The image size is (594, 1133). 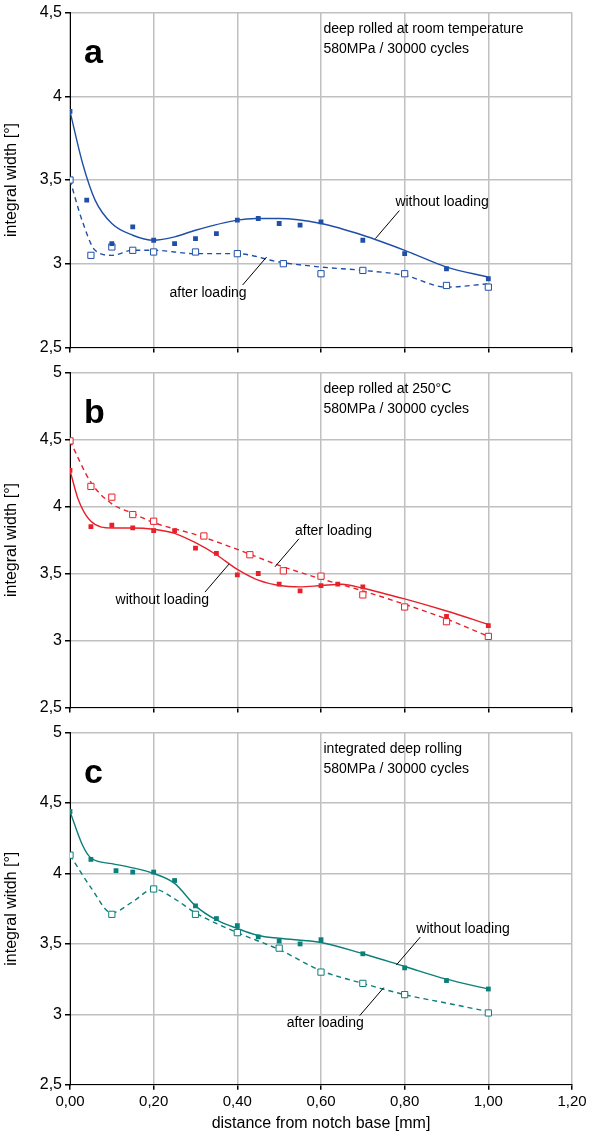 What do you see at coordinates (70, 1100) in the screenshot?
I see `x-tick-label: 0,00` at bounding box center [70, 1100].